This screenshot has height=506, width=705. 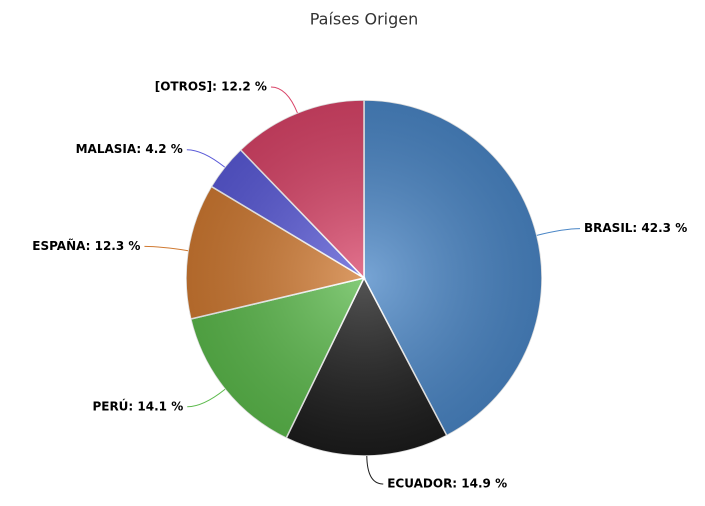 What do you see at coordinates (137, 405) in the screenshot?
I see `data-label: PERÚ: 14.1 %` at bounding box center [137, 405].